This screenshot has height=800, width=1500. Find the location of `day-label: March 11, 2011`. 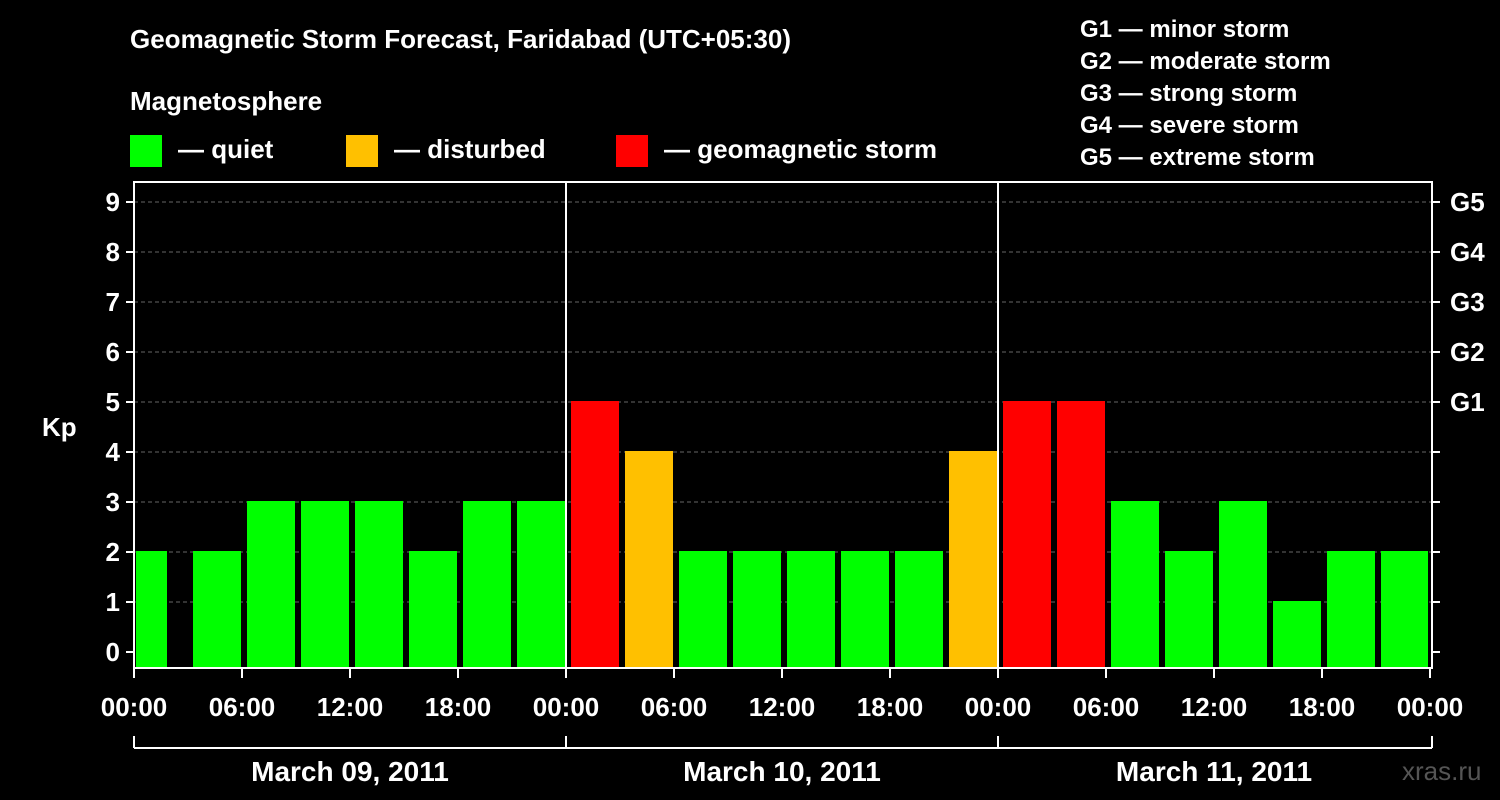

day-label: March 11, 2011 is located at coordinates (1214, 771).